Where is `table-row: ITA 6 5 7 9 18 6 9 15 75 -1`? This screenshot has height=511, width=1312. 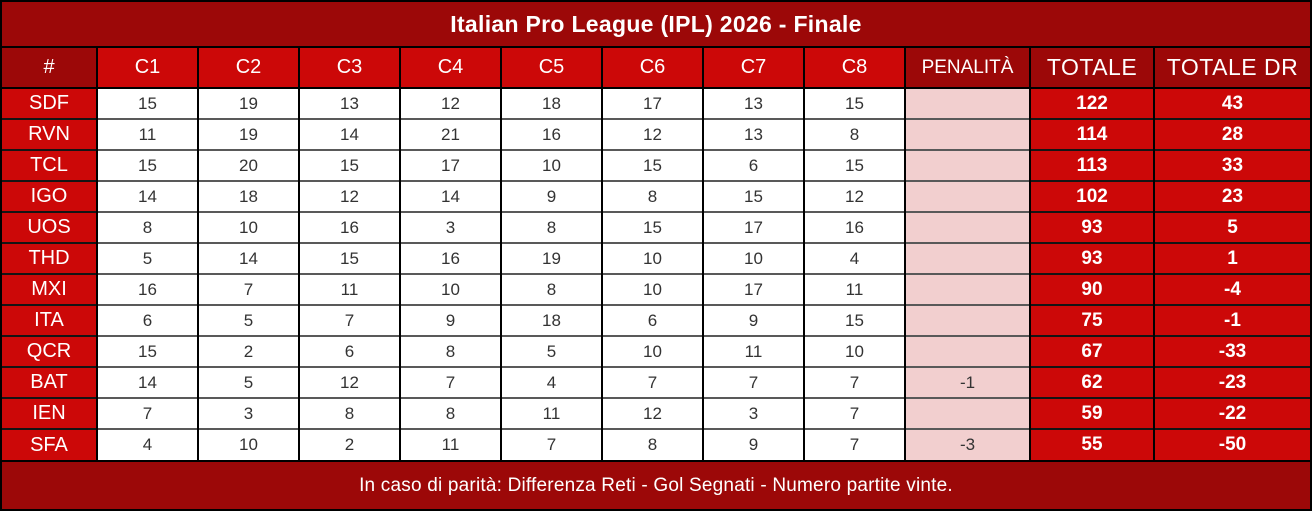 table-row: ITA 6 5 7 9 18 6 9 15 75 -1 is located at coordinates (656, 320).